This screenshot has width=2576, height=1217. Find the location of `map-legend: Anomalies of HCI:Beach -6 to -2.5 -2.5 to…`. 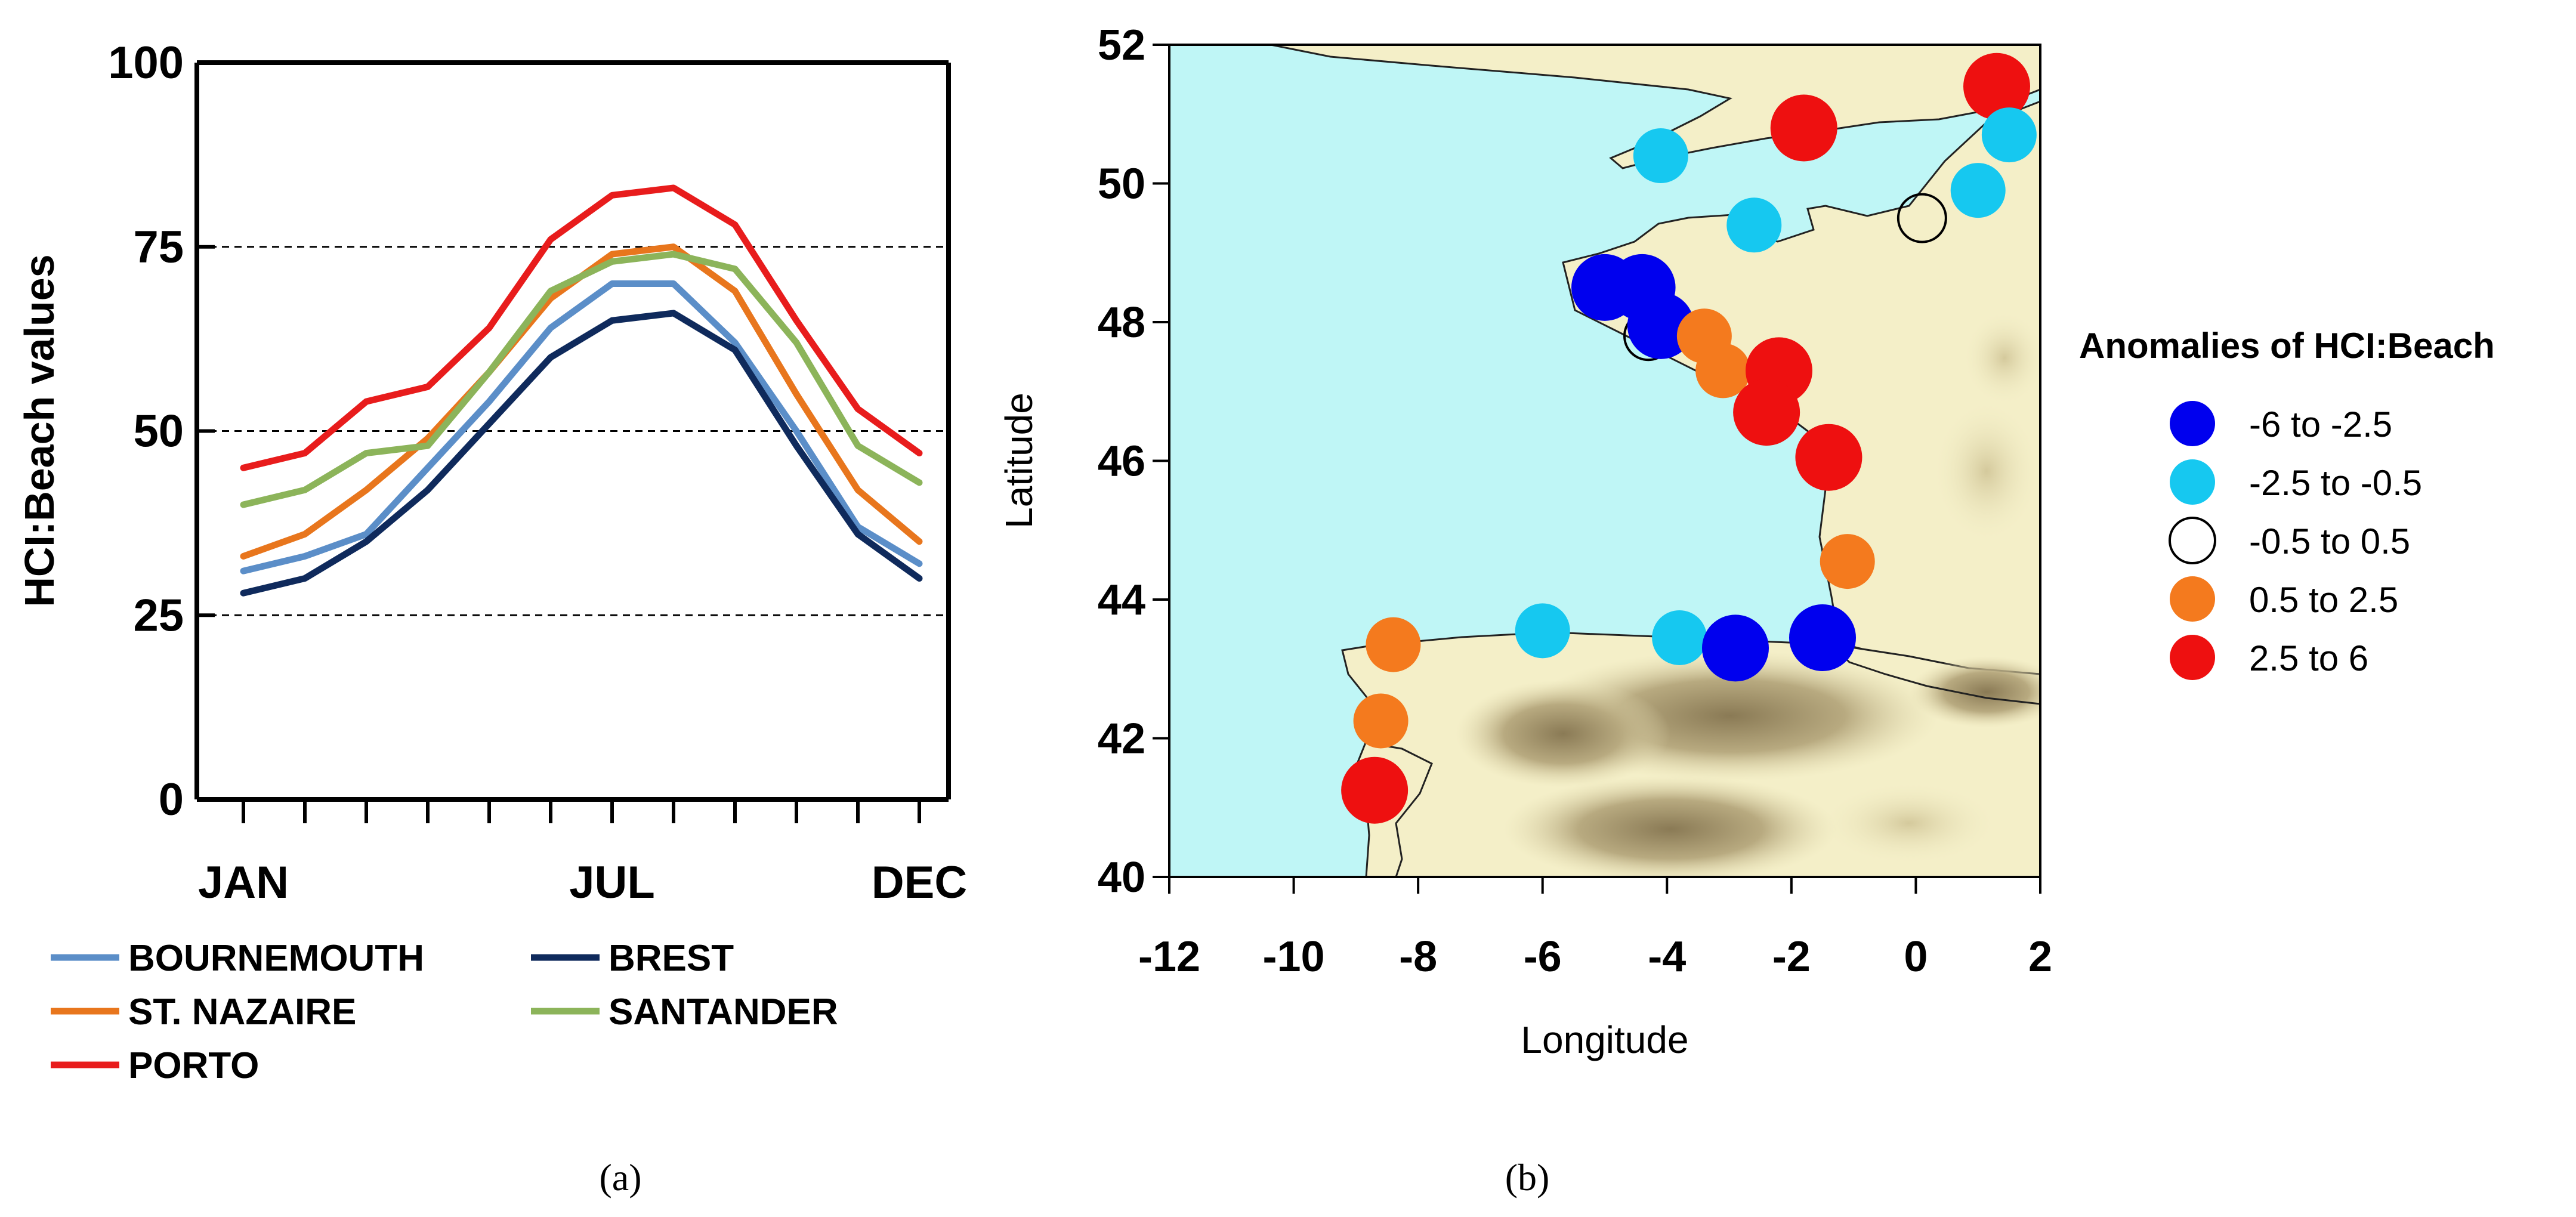

map-legend: Anomalies of HCI:Beach -6 to -2.5 -2.5 to… is located at coordinates (2287, 503).